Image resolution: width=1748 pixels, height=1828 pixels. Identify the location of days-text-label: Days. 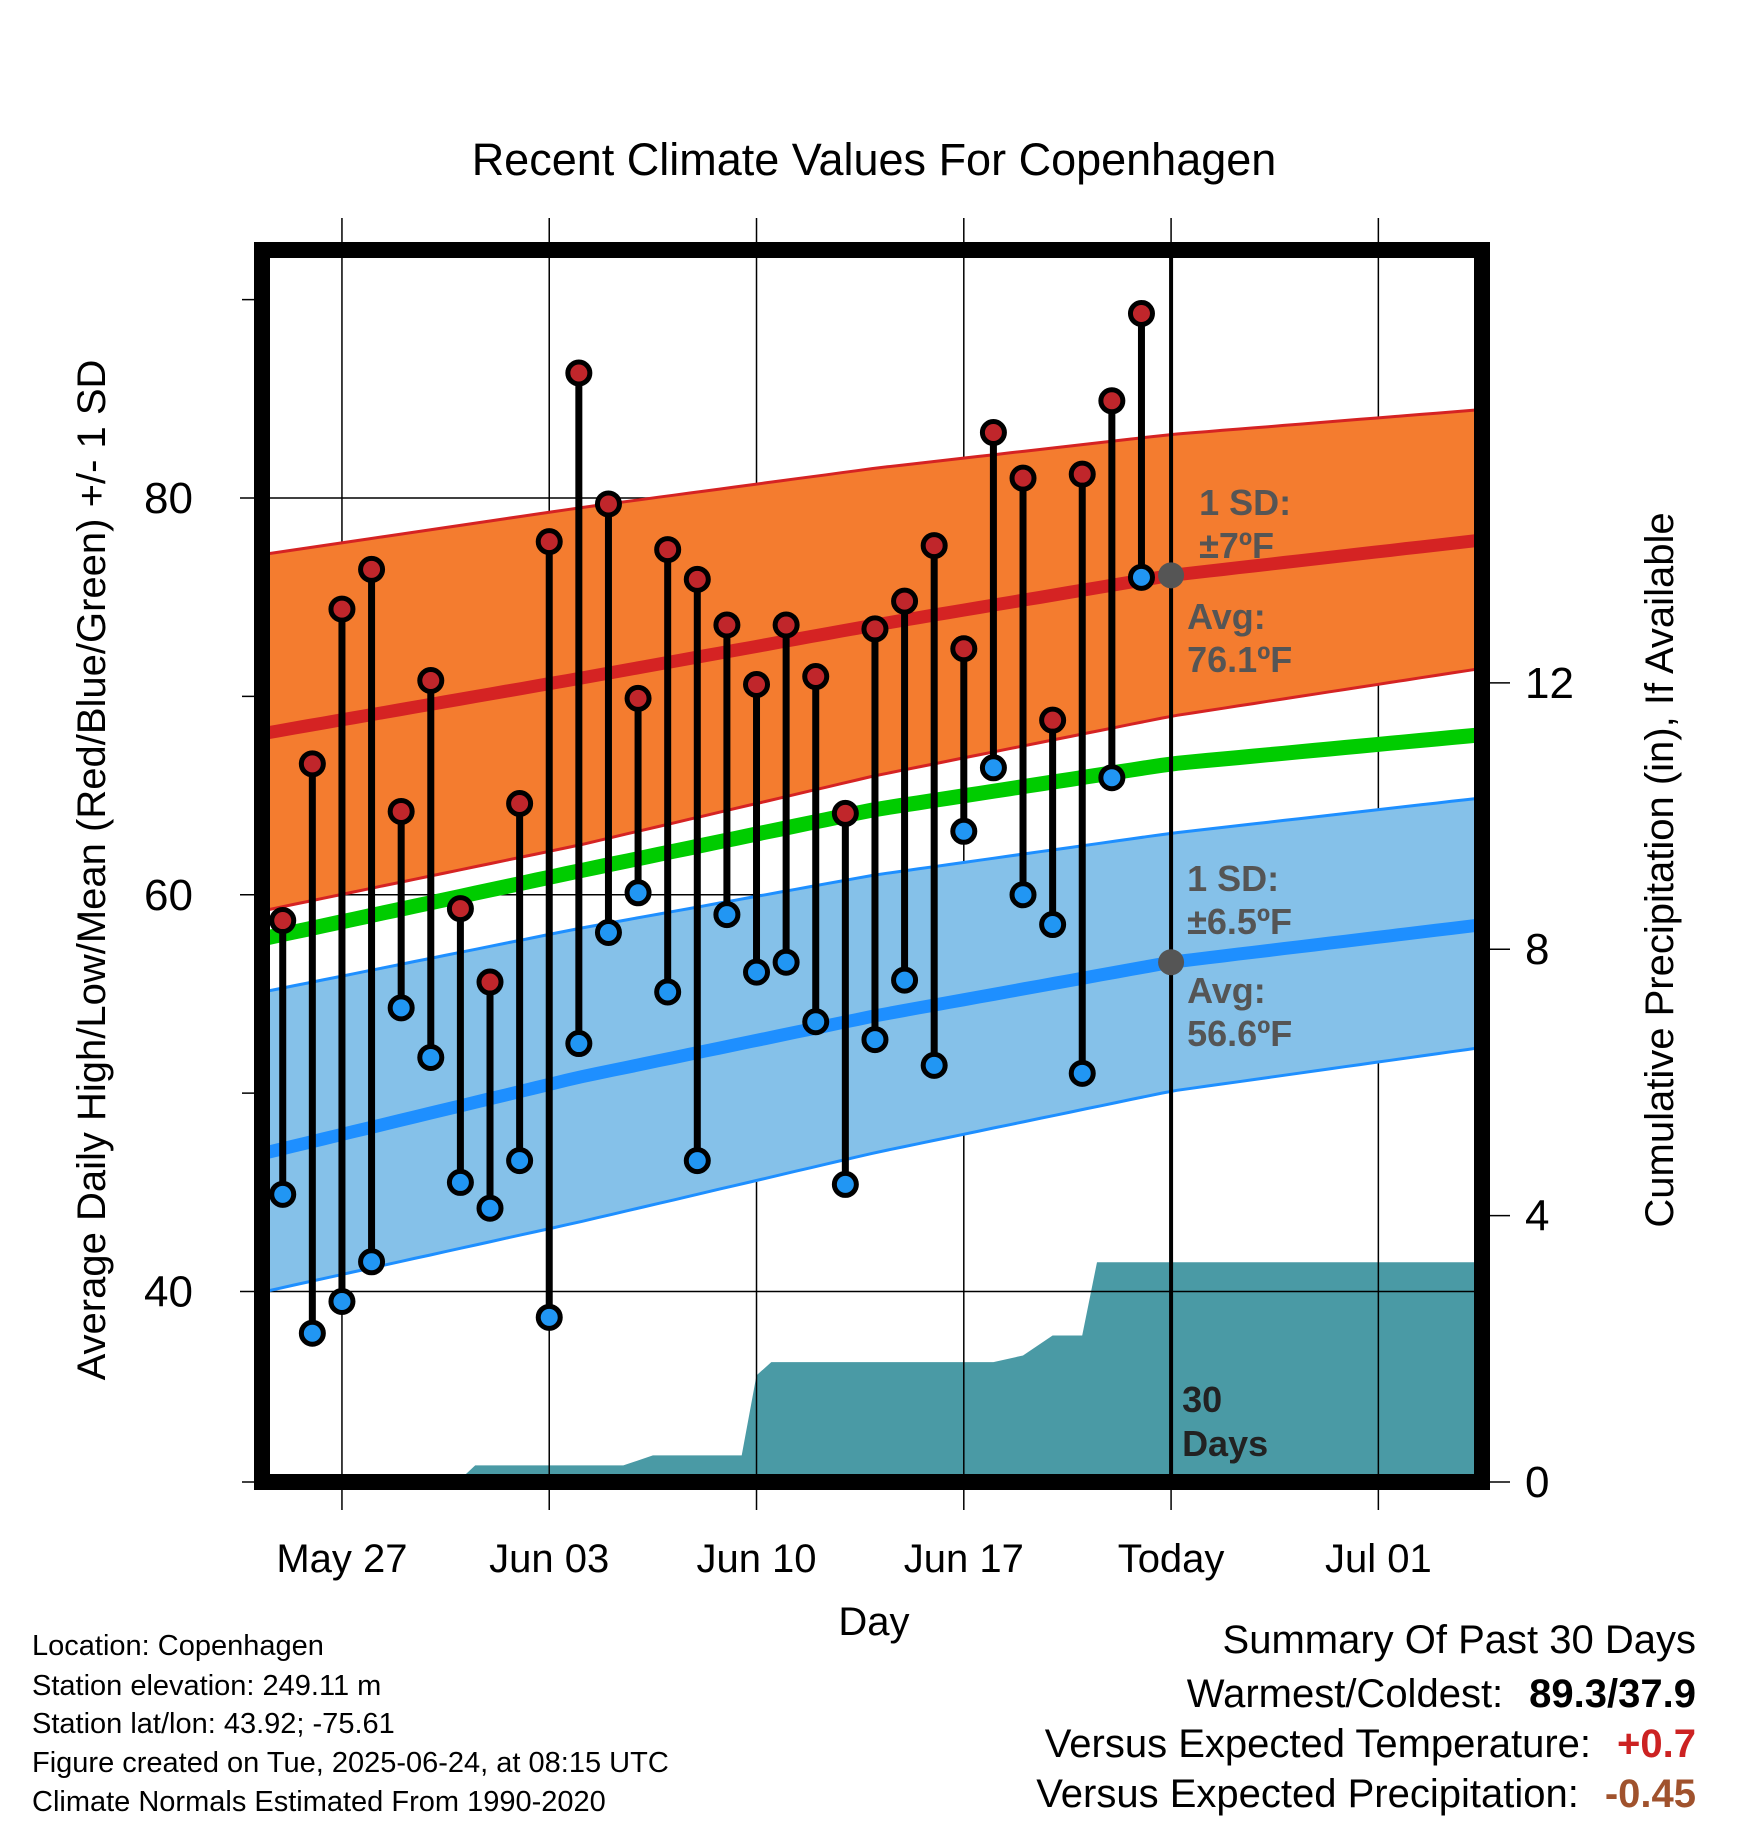
(1225, 1443).